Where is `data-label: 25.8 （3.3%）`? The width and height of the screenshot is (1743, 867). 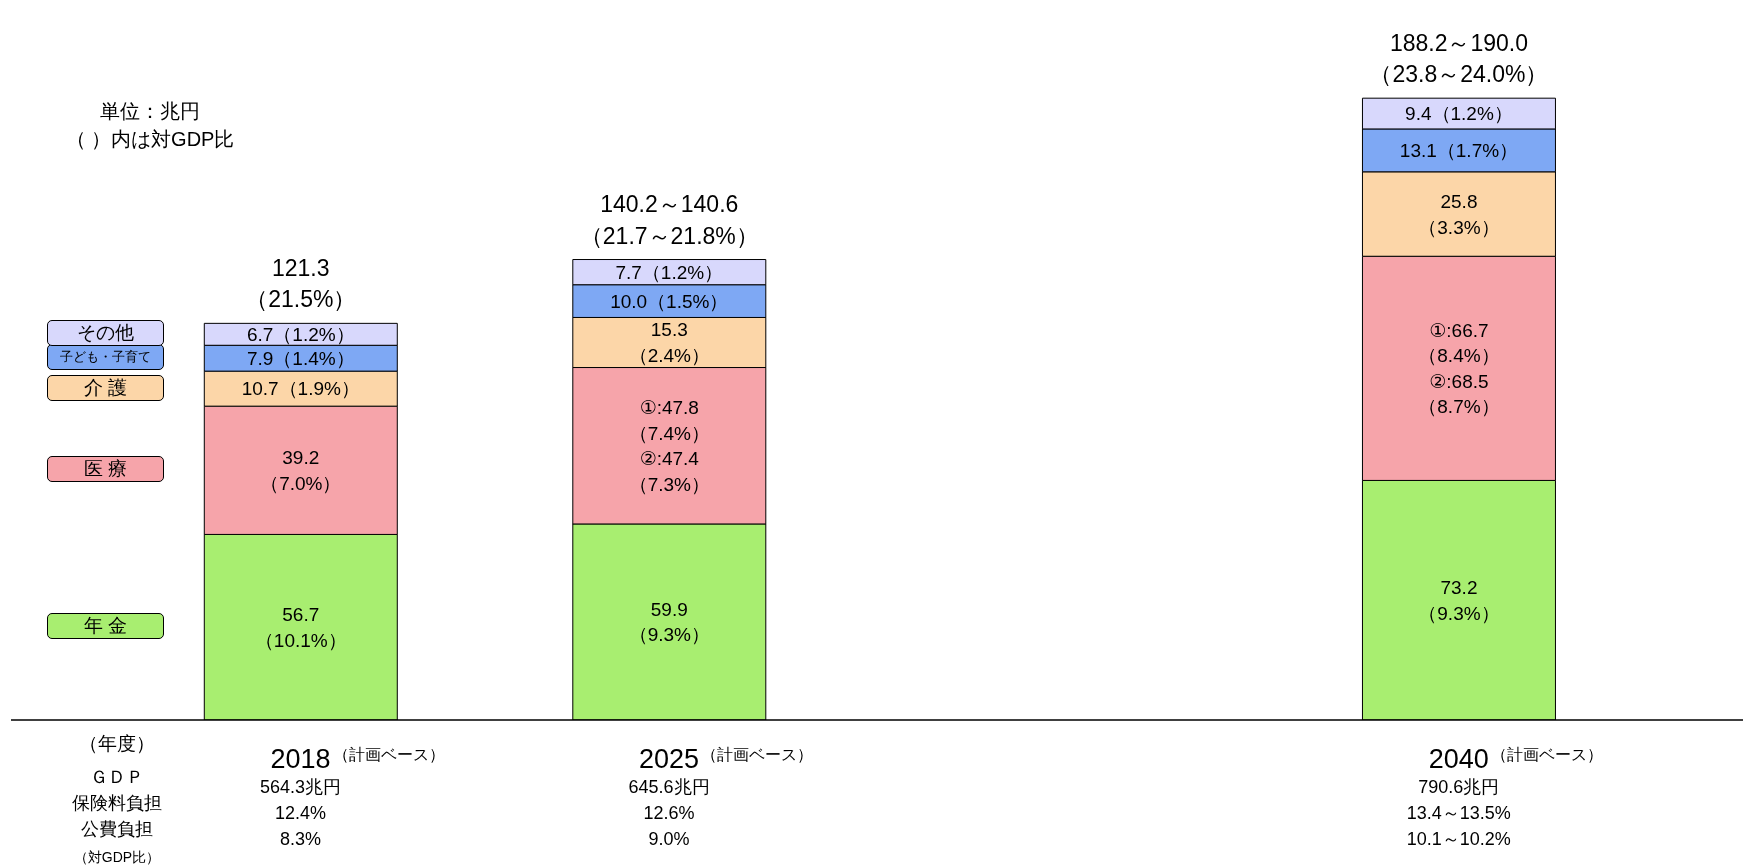 data-label: 25.8 （3.3%） is located at coordinates (1459, 214).